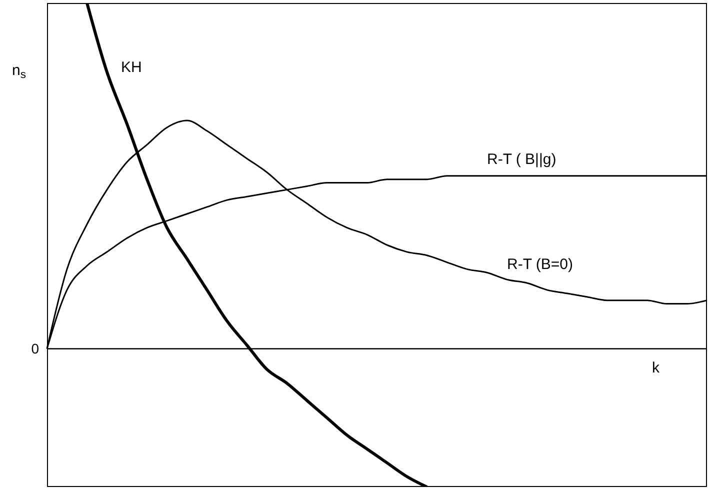 The height and width of the screenshot is (489, 709). What do you see at coordinates (131, 67) in the screenshot?
I see `series-label: KH` at bounding box center [131, 67].